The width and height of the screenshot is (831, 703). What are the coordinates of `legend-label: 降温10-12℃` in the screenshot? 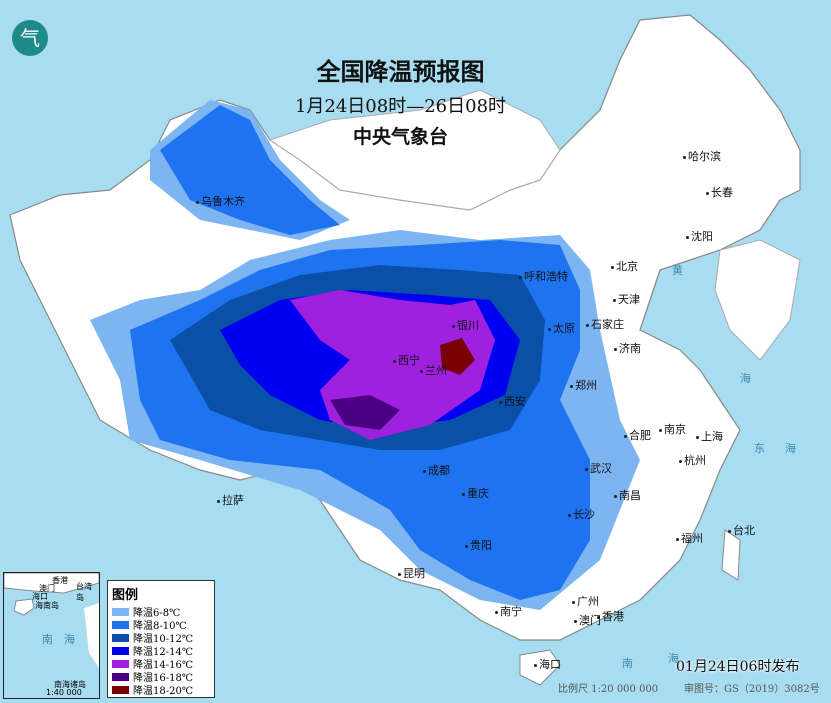 It's located at (163, 639).